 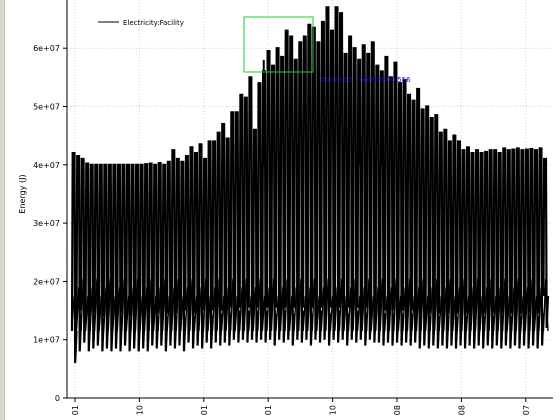 I want to click on y-tick-label: 4e+07, so click(x=46, y=165).